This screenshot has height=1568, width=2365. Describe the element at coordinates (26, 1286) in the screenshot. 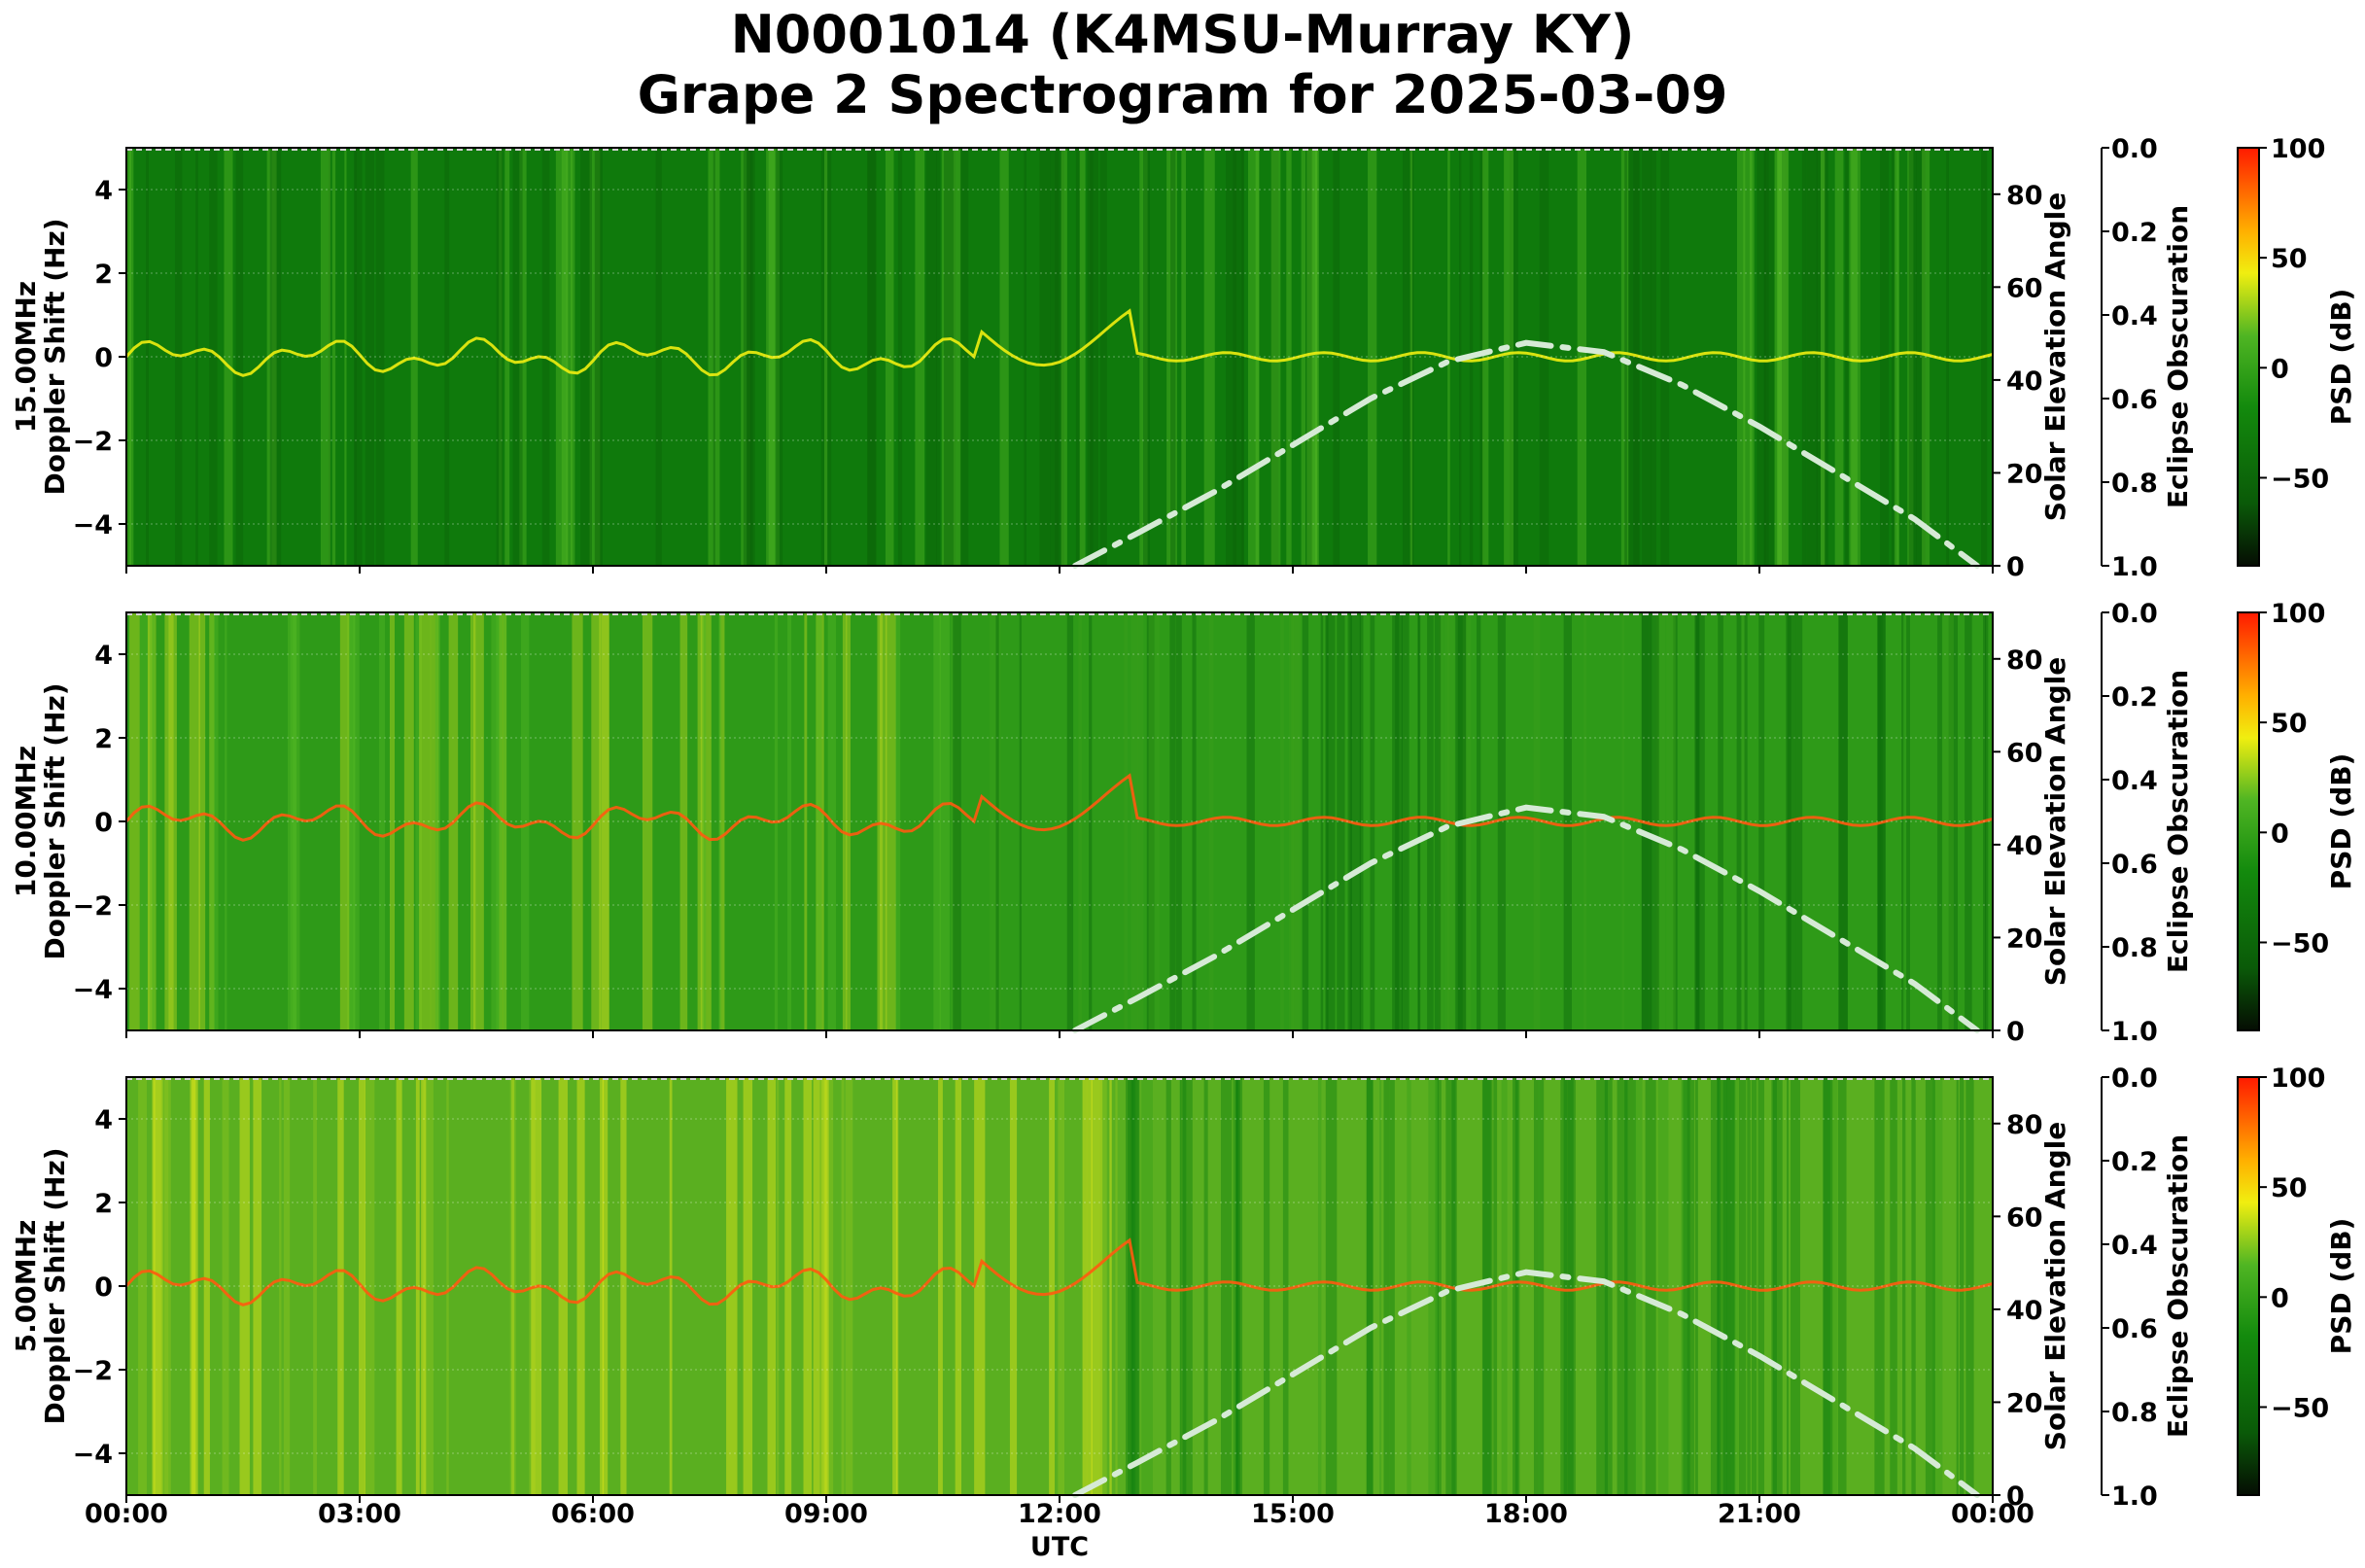

I see `frequency-label: 5.00MHz` at that location.